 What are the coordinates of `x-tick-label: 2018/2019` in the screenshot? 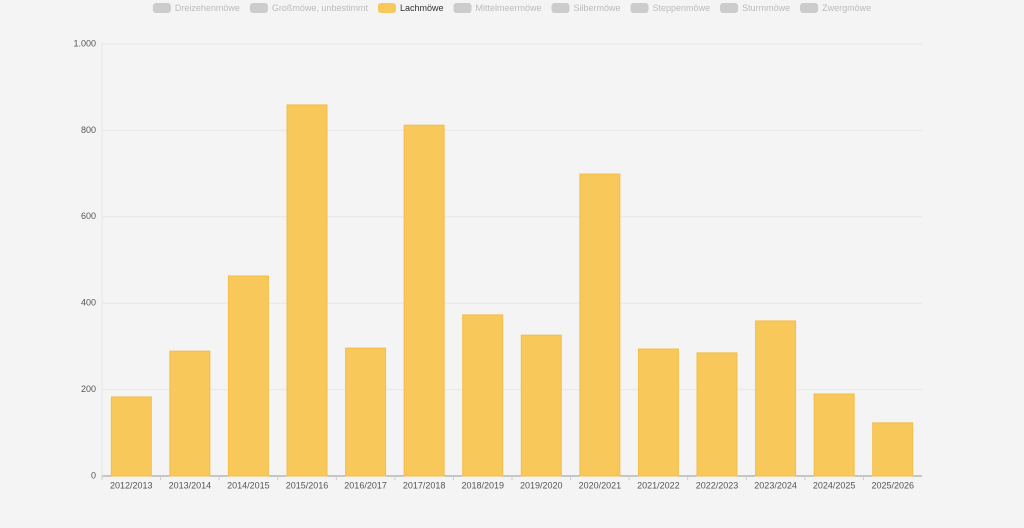 It's located at (482, 485).